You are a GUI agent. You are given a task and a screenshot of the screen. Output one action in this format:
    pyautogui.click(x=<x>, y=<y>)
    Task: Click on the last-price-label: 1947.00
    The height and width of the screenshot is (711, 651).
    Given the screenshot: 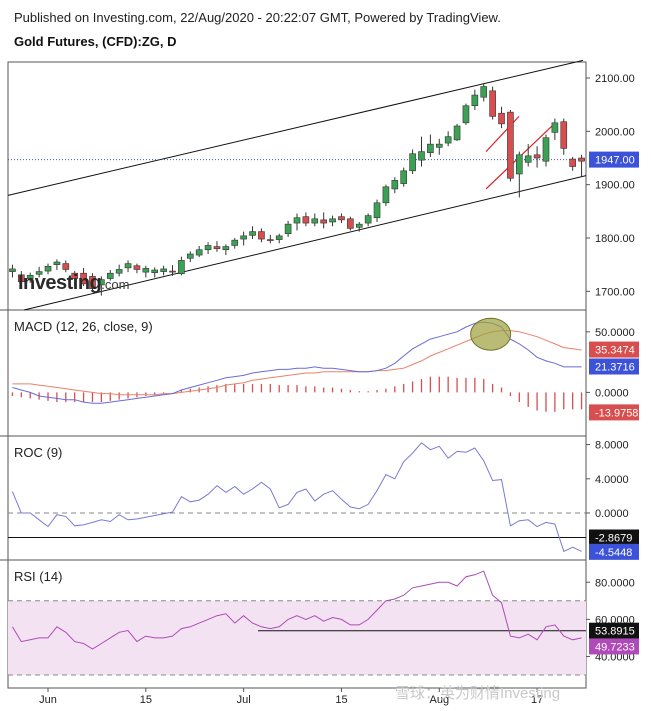 What is the action you would take?
    pyautogui.click(x=615, y=161)
    